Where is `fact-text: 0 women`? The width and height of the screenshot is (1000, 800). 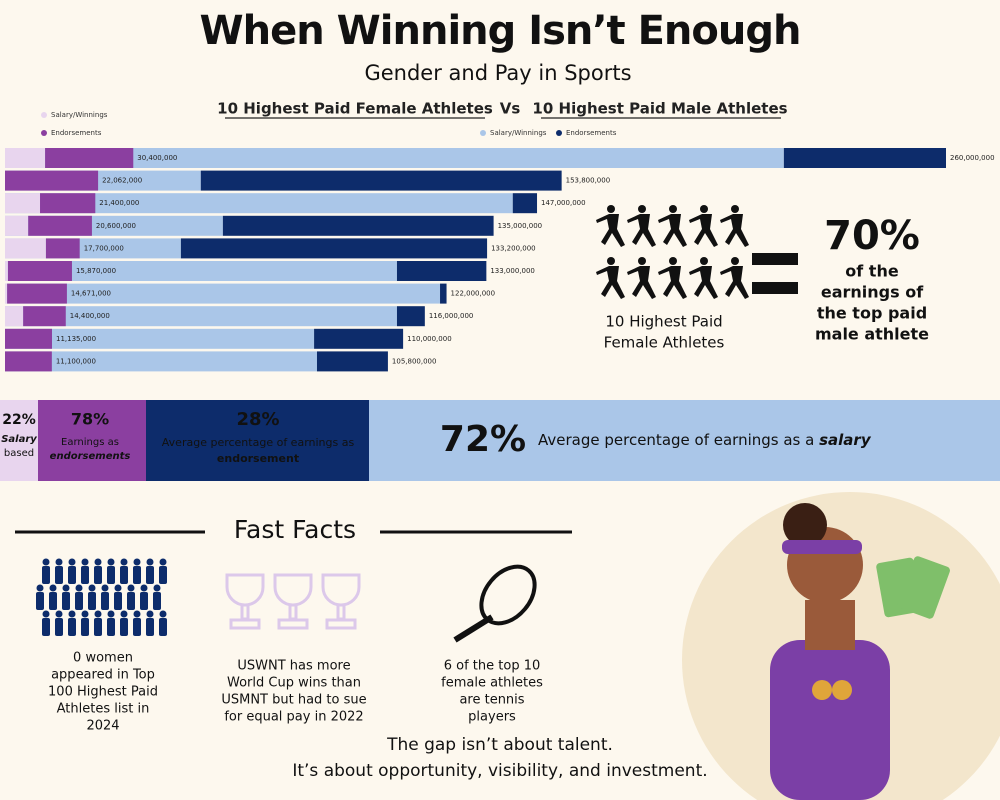
fact-text: 0 women is located at coordinates (103, 658).